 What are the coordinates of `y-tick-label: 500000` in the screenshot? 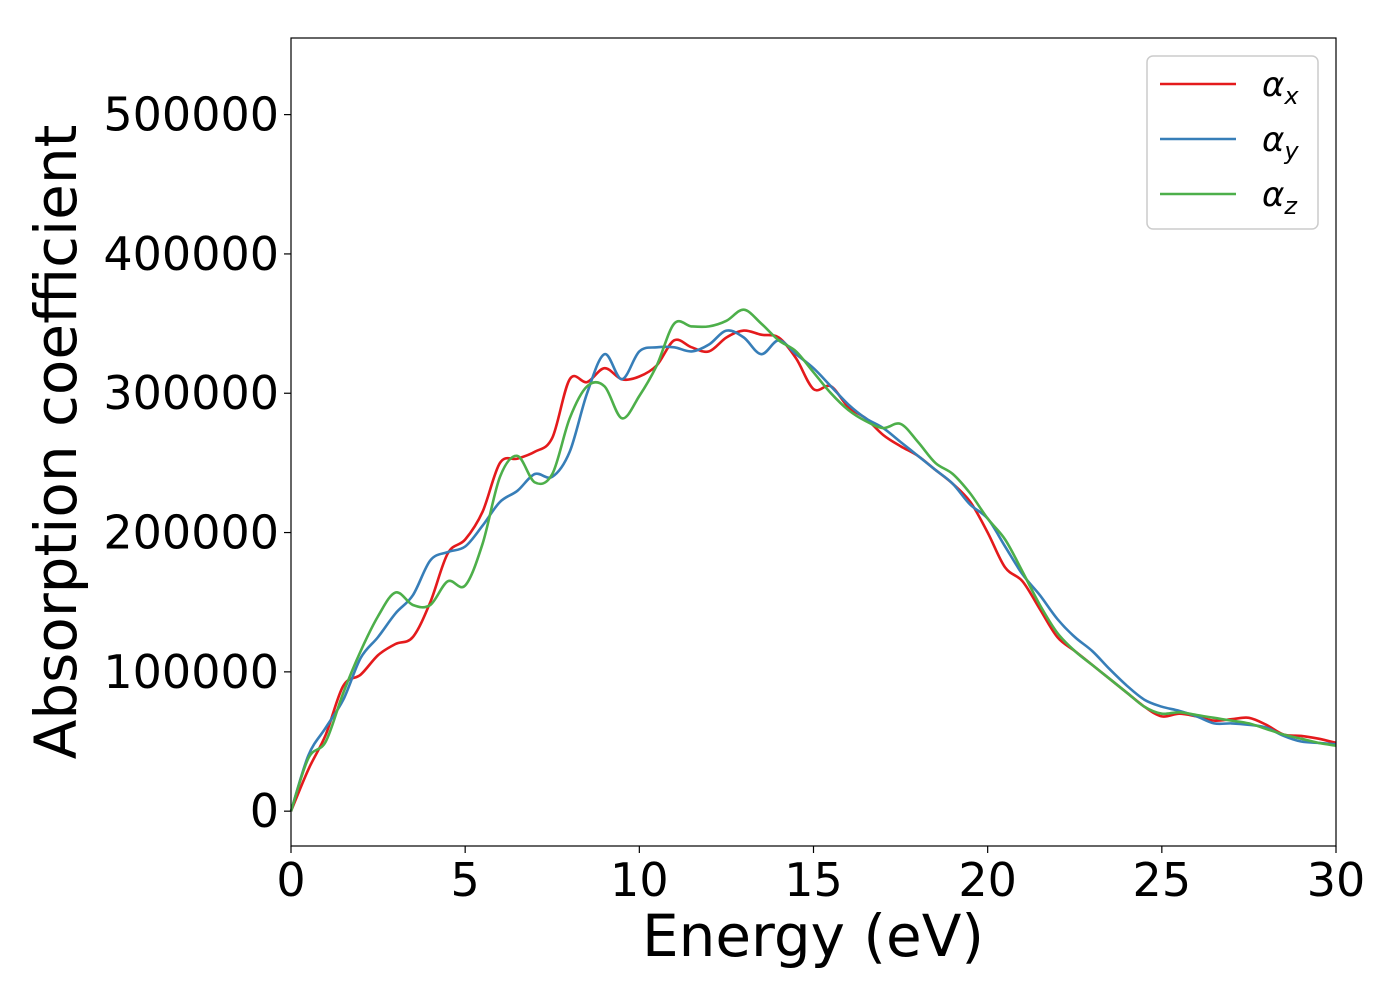 It's located at (191, 115).